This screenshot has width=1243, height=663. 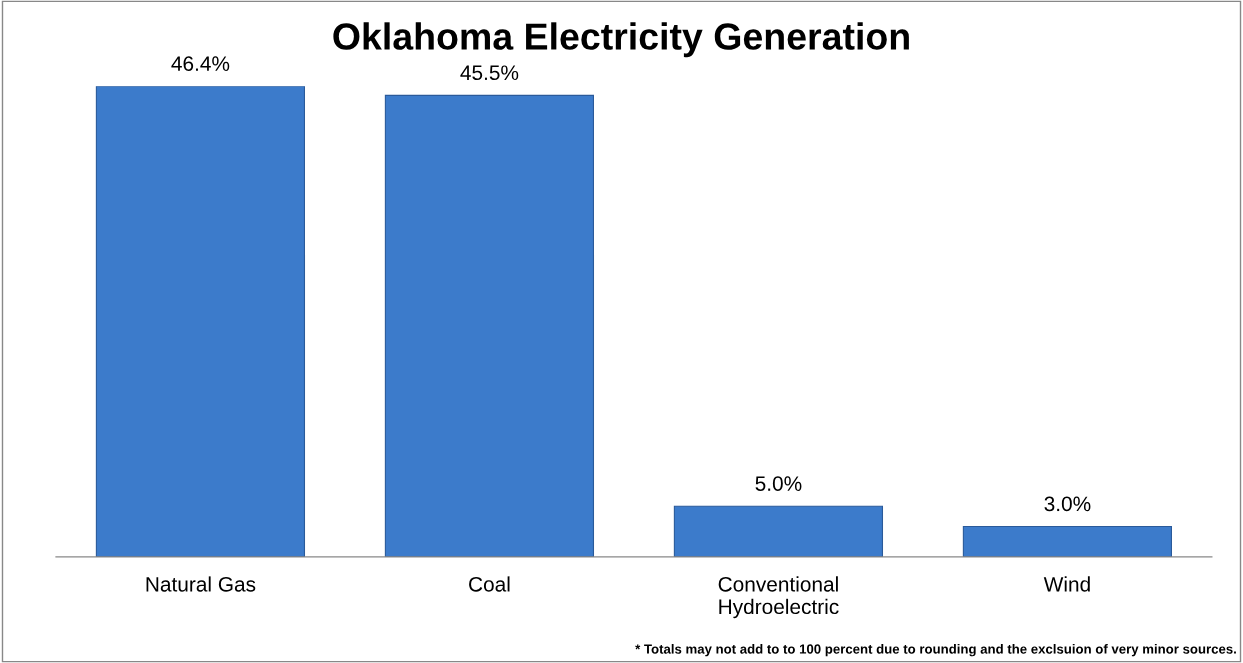 I want to click on data-label: 46.4%, so click(x=200, y=63).